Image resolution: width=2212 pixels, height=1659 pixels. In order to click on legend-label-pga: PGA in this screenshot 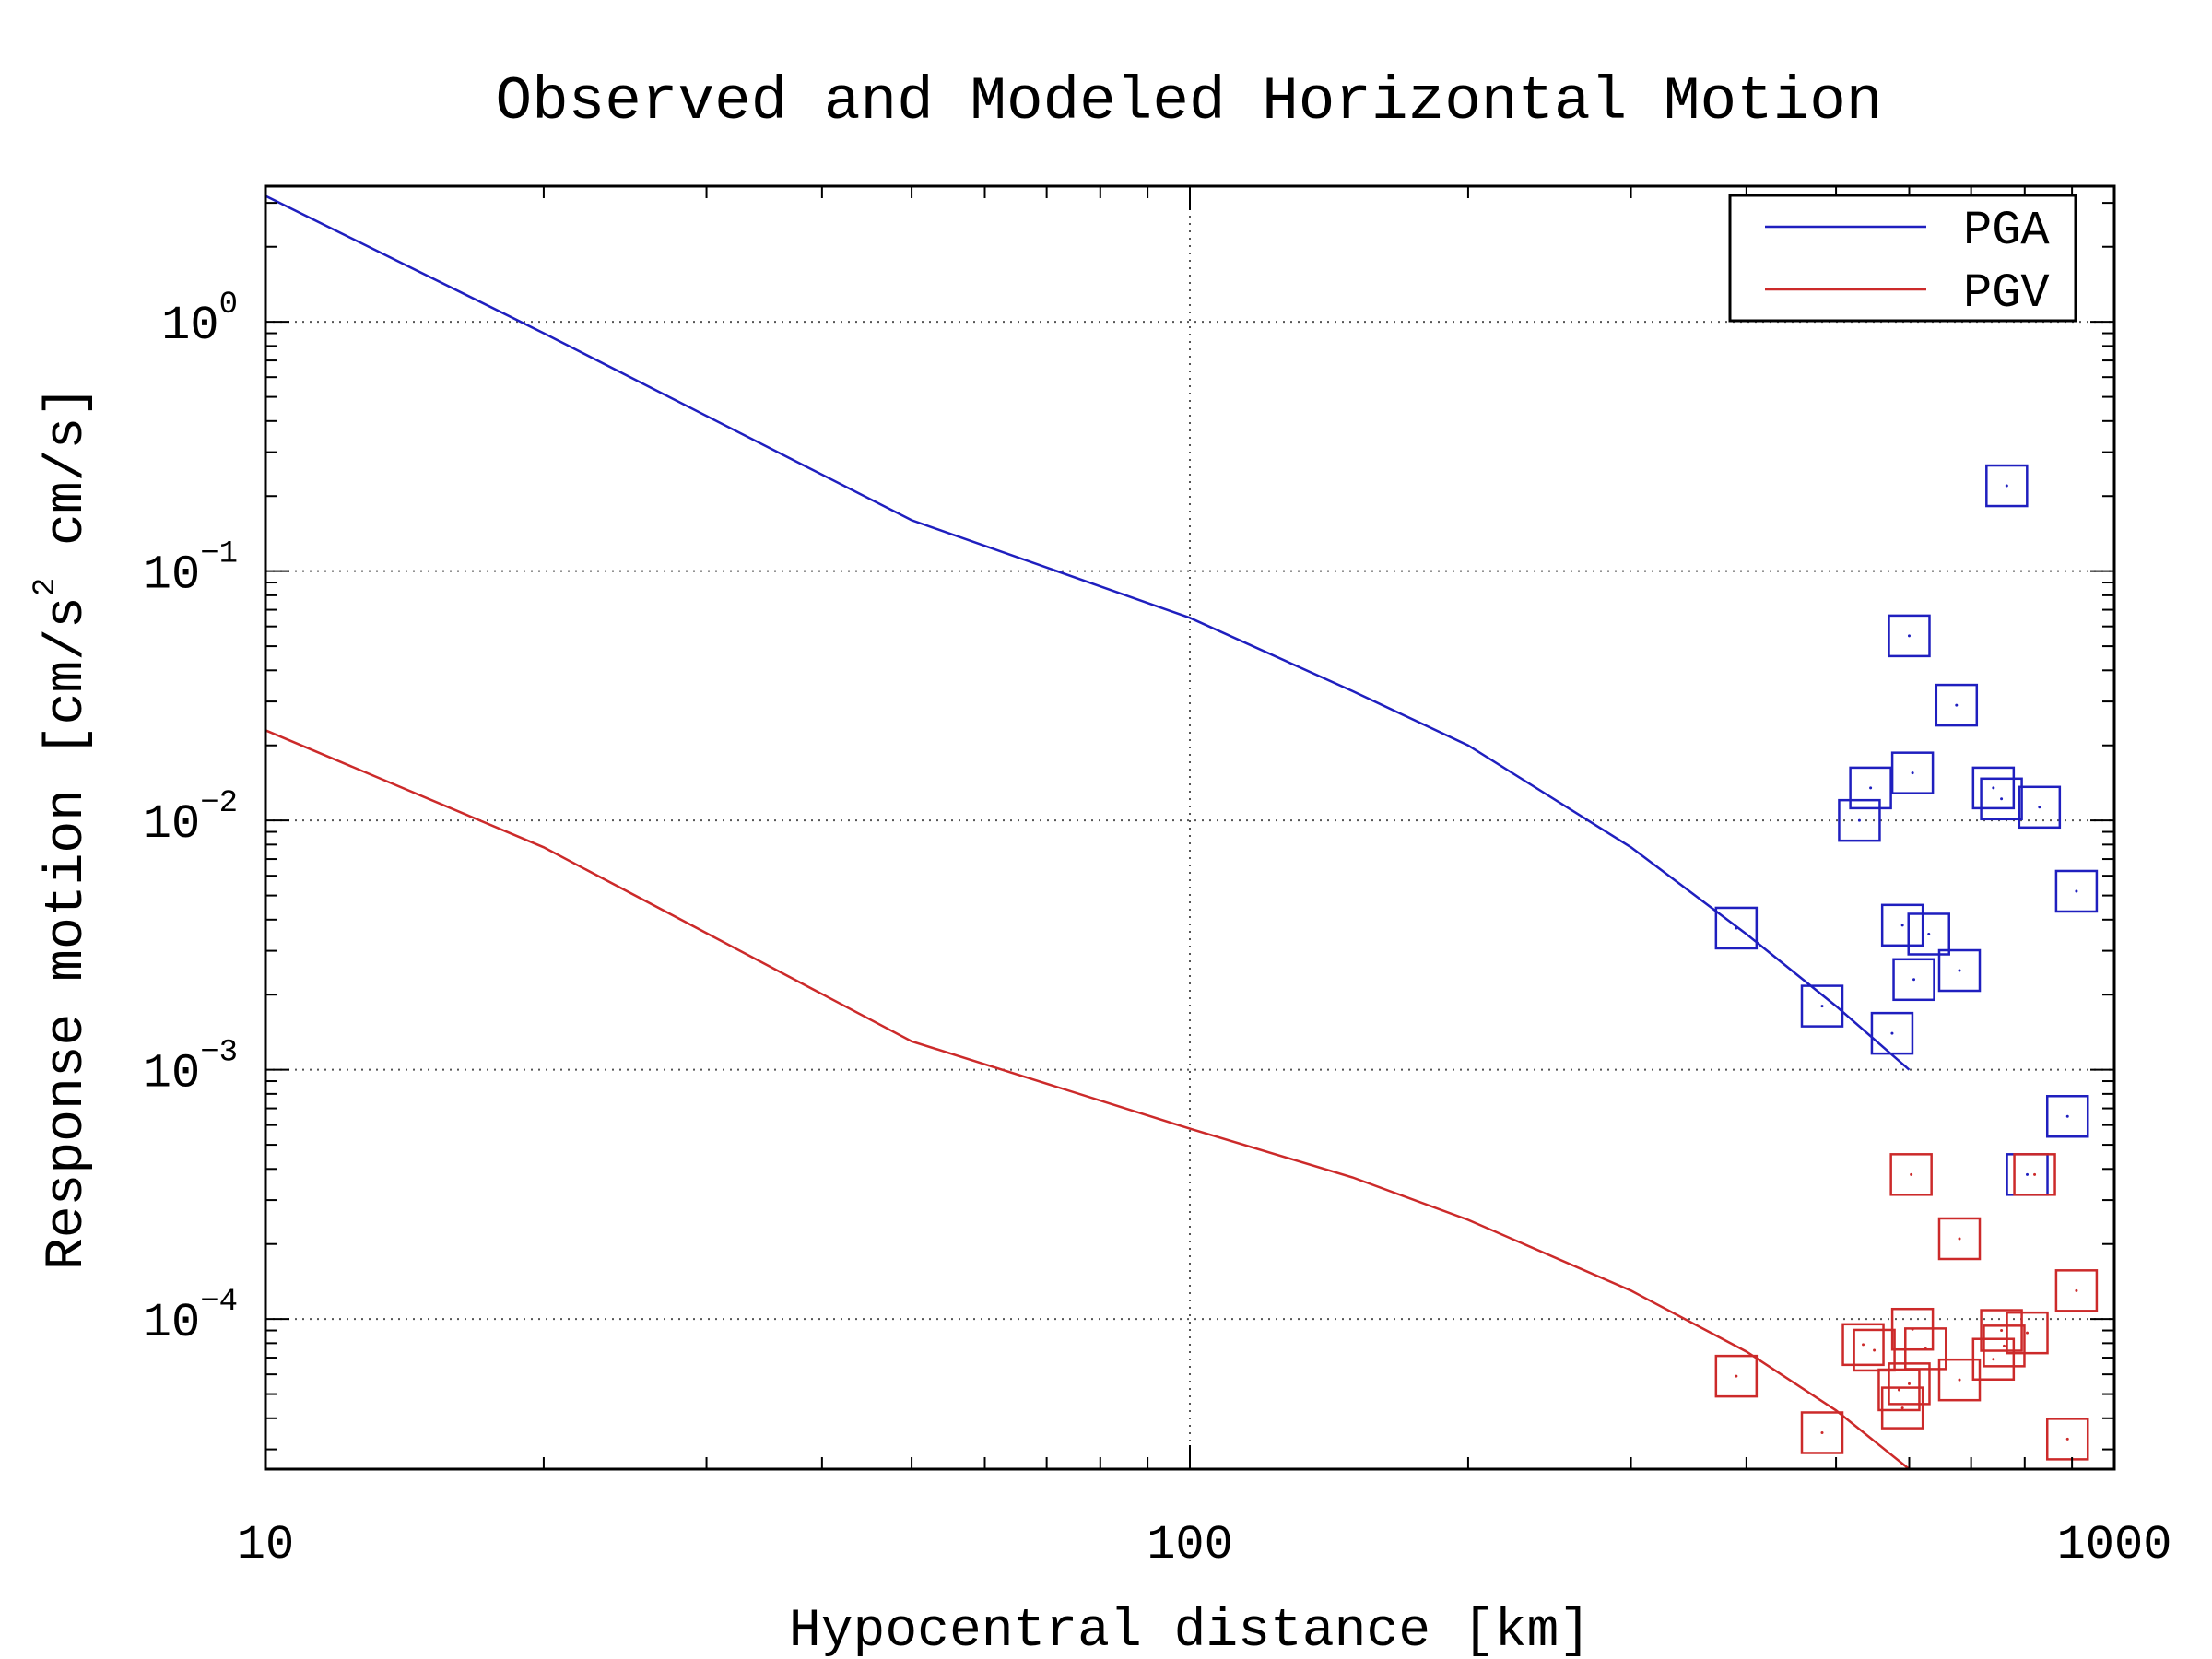, I will do `click(2006, 231)`.